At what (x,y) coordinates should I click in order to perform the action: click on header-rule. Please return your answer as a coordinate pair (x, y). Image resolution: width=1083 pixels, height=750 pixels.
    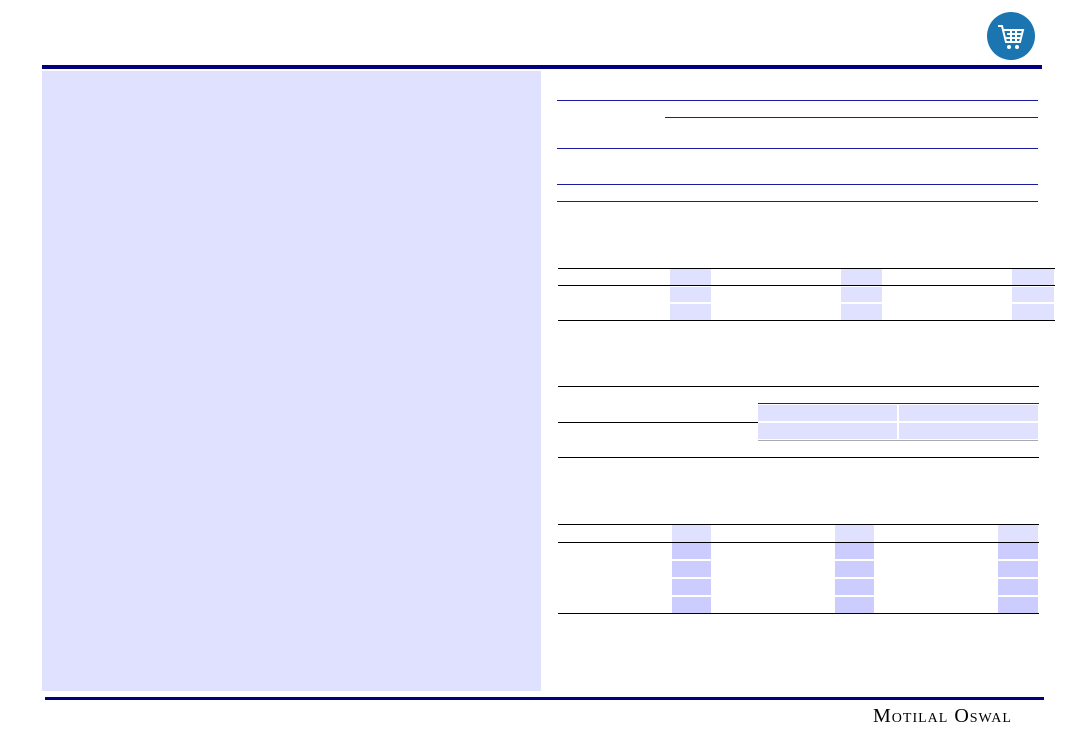
    Looking at the image, I should click on (542, 67).